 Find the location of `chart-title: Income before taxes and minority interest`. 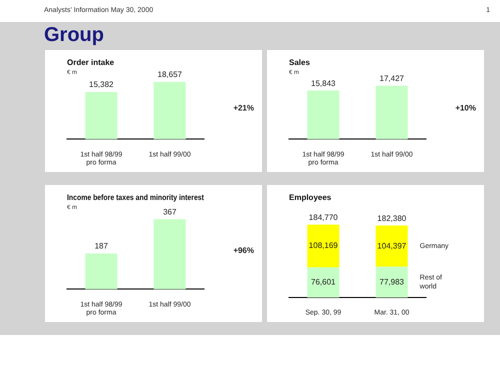

chart-title: Income before taxes and minority interest is located at coordinates (135, 197).